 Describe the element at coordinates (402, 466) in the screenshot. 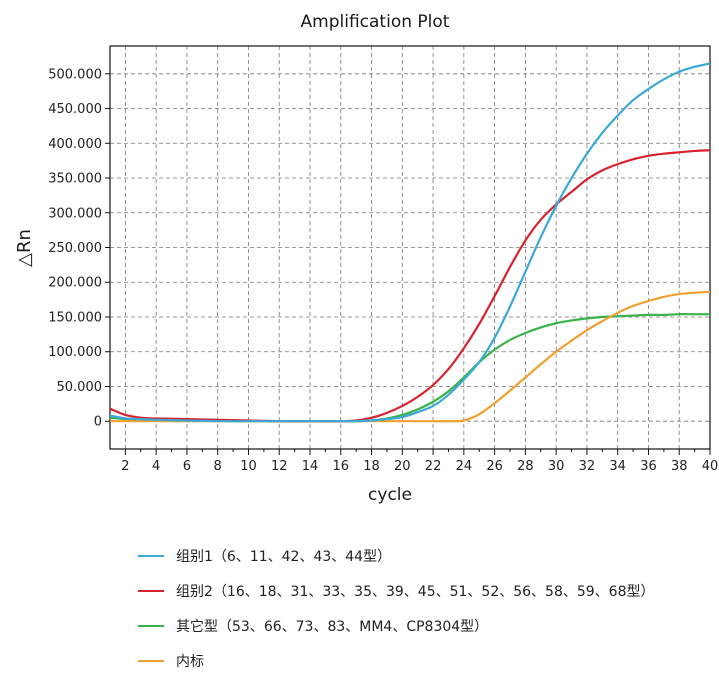

I see `x-tick-label: 20` at that location.